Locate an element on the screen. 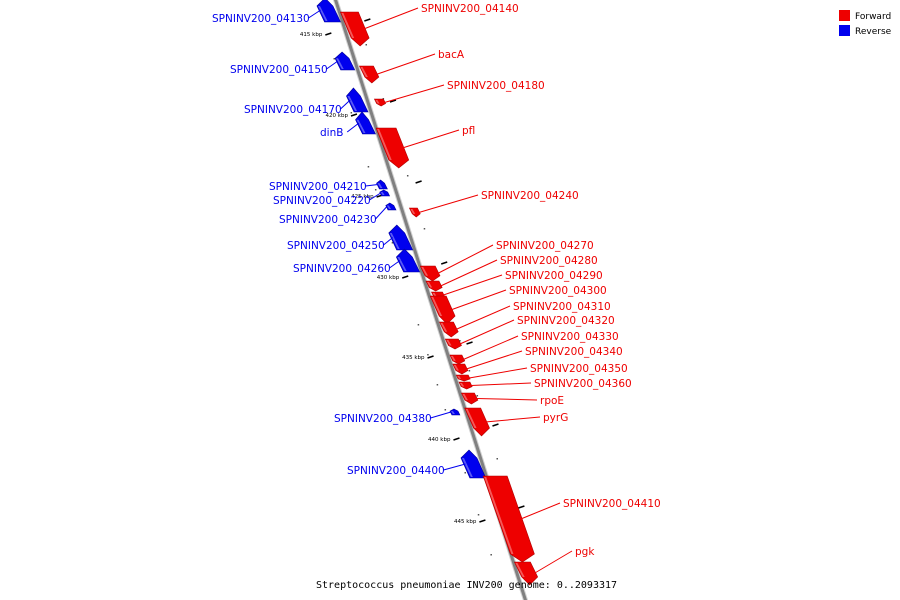  gene-label-spninv200-04380: SPNINV200_04380 is located at coordinates (383, 419).